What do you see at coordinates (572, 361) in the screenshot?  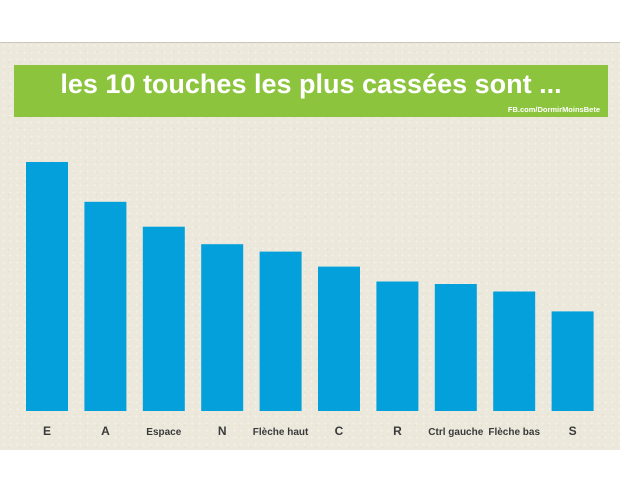 I see `bar-s` at bounding box center [572, 361].